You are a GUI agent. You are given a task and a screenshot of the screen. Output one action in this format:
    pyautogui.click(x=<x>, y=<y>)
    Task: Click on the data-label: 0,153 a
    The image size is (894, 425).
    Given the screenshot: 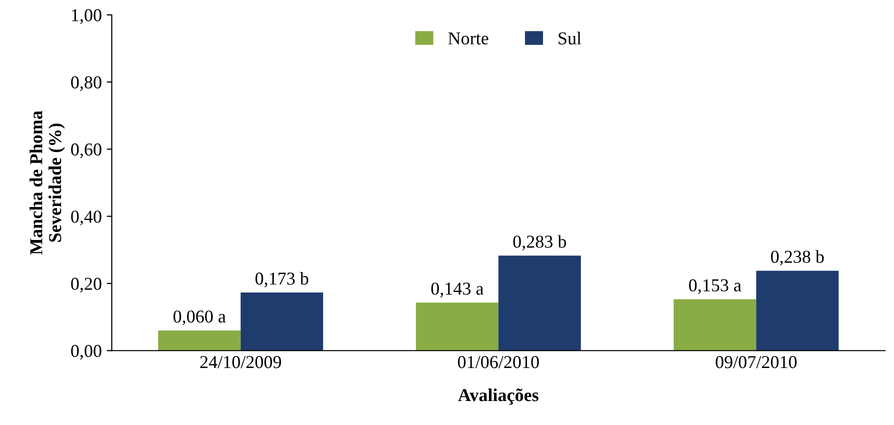 What is the action you would take?
    pyautogui.click(x=715, y=286)
    